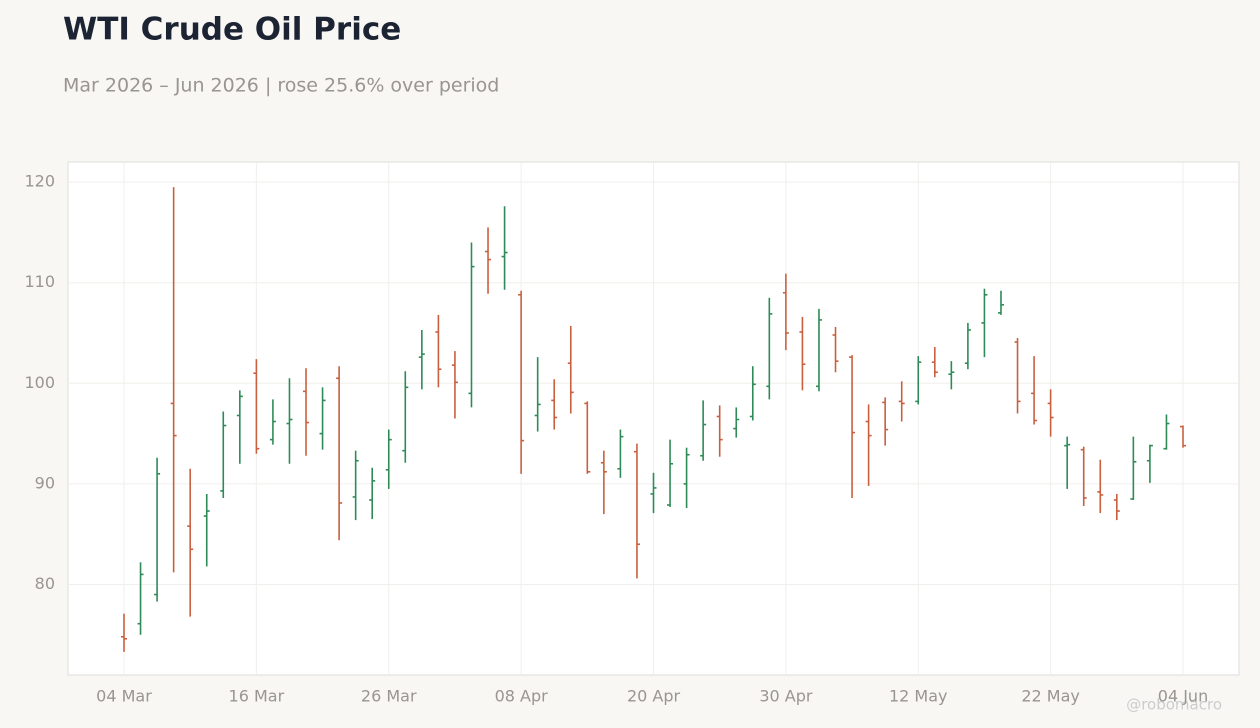 The image size is (1260, 728). Describe the element at coordinates (1183, 696) in the screenshot. I see `x-tick-label: 04 Jun` at that location.